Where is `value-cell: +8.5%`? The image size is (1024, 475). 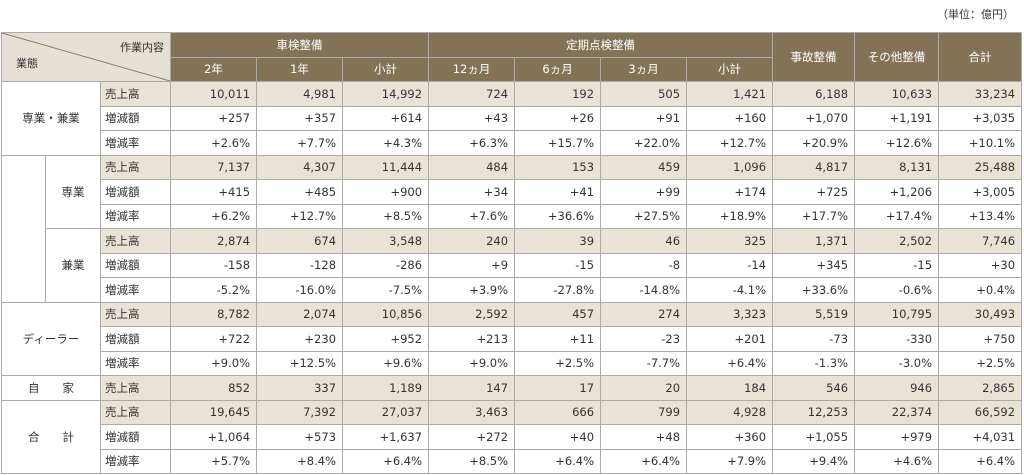 value-cell: +8.5% is located at coordinates (386, 216).